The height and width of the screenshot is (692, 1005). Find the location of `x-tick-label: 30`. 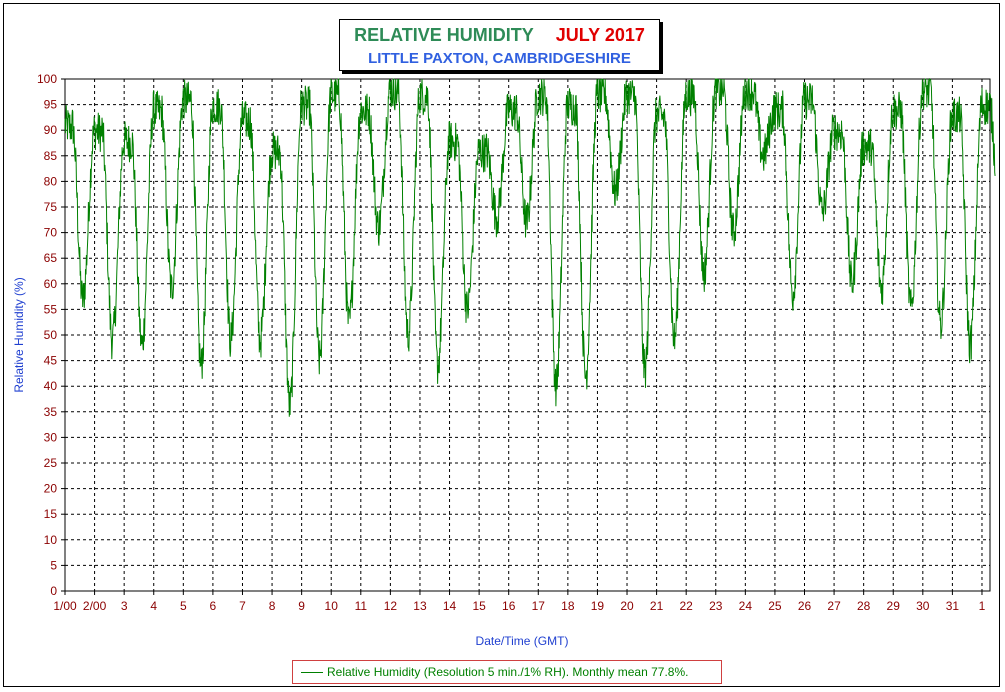

x-tick-label: 30 is located at coordinates (923, 606).